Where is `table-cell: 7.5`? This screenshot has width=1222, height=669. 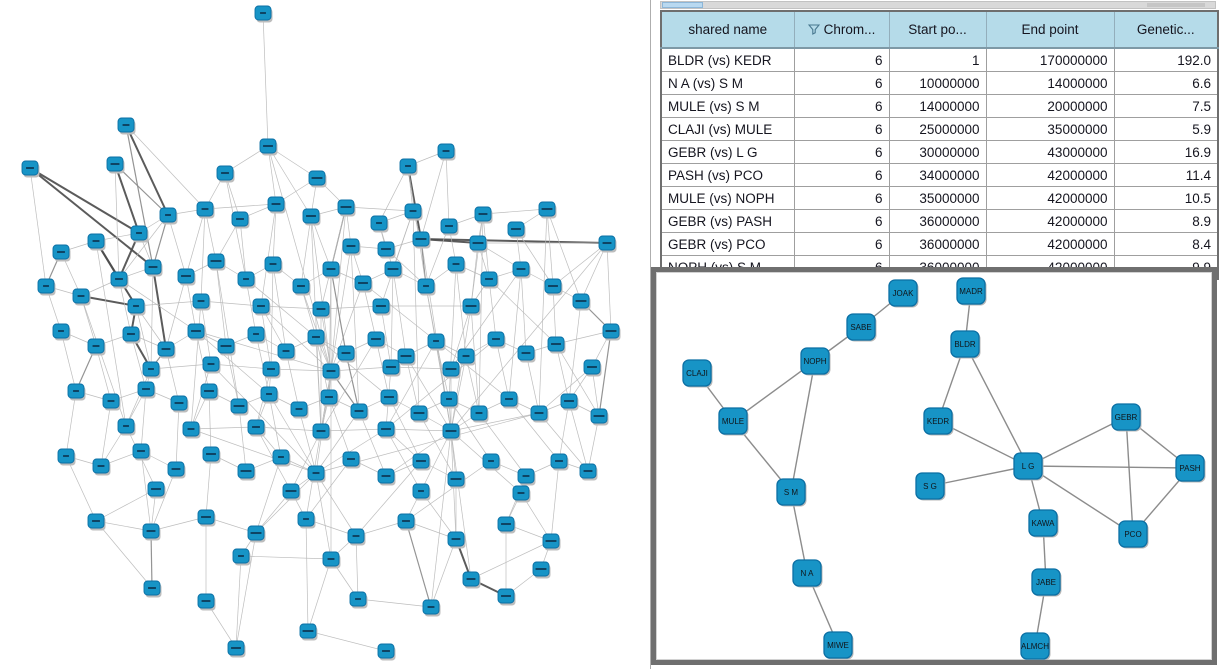 table-cell: 7.5 is located at coordinates (1166, 106).